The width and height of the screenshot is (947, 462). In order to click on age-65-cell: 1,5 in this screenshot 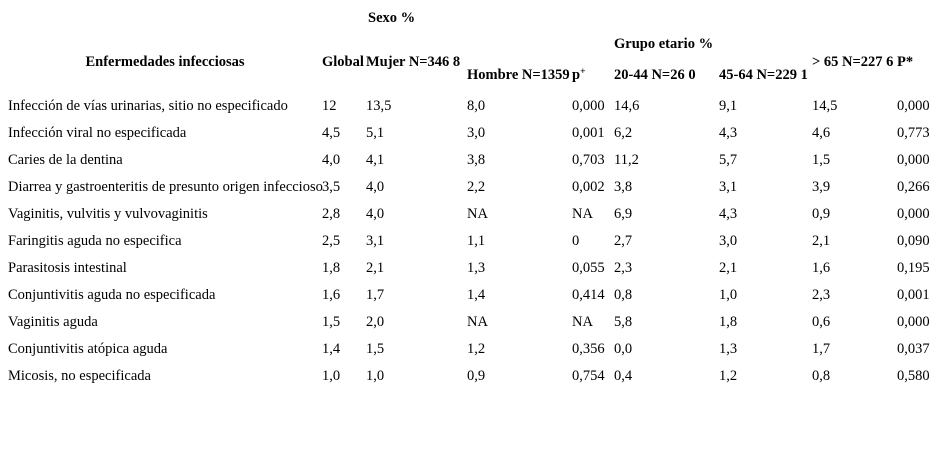, I will do `click(821, 160)`.